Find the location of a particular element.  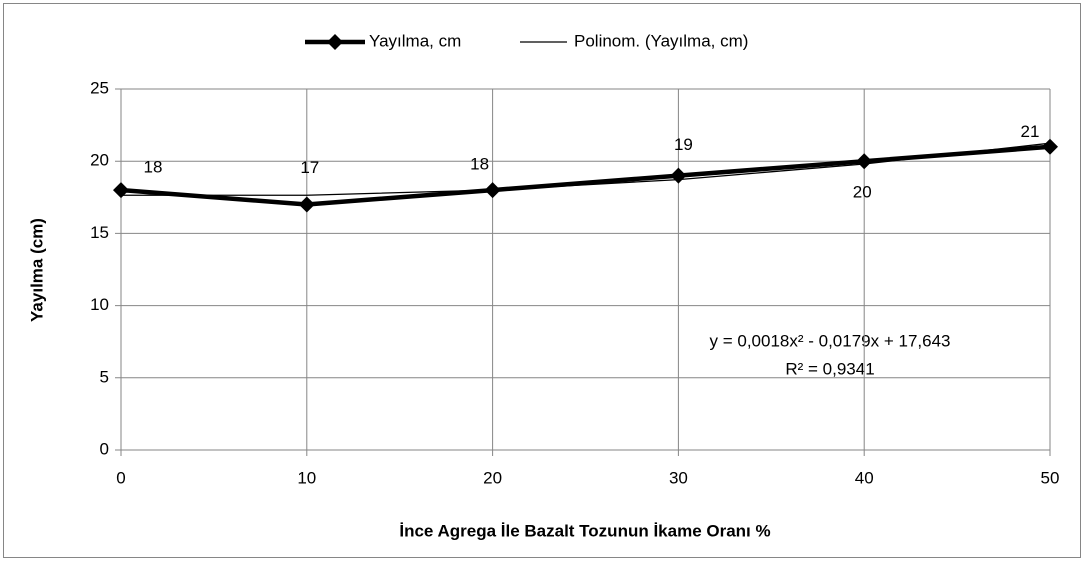

data-label: 20 is located at coordinates (862, 192).